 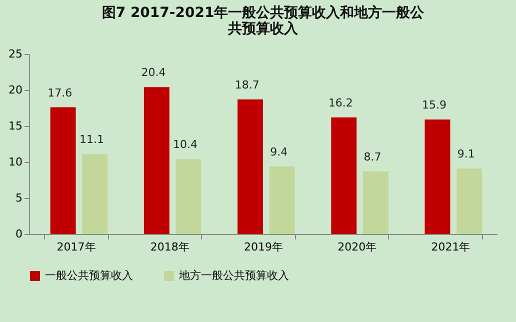 I want to click on x-tick-label: 2019年, so click(x=263, y=247).